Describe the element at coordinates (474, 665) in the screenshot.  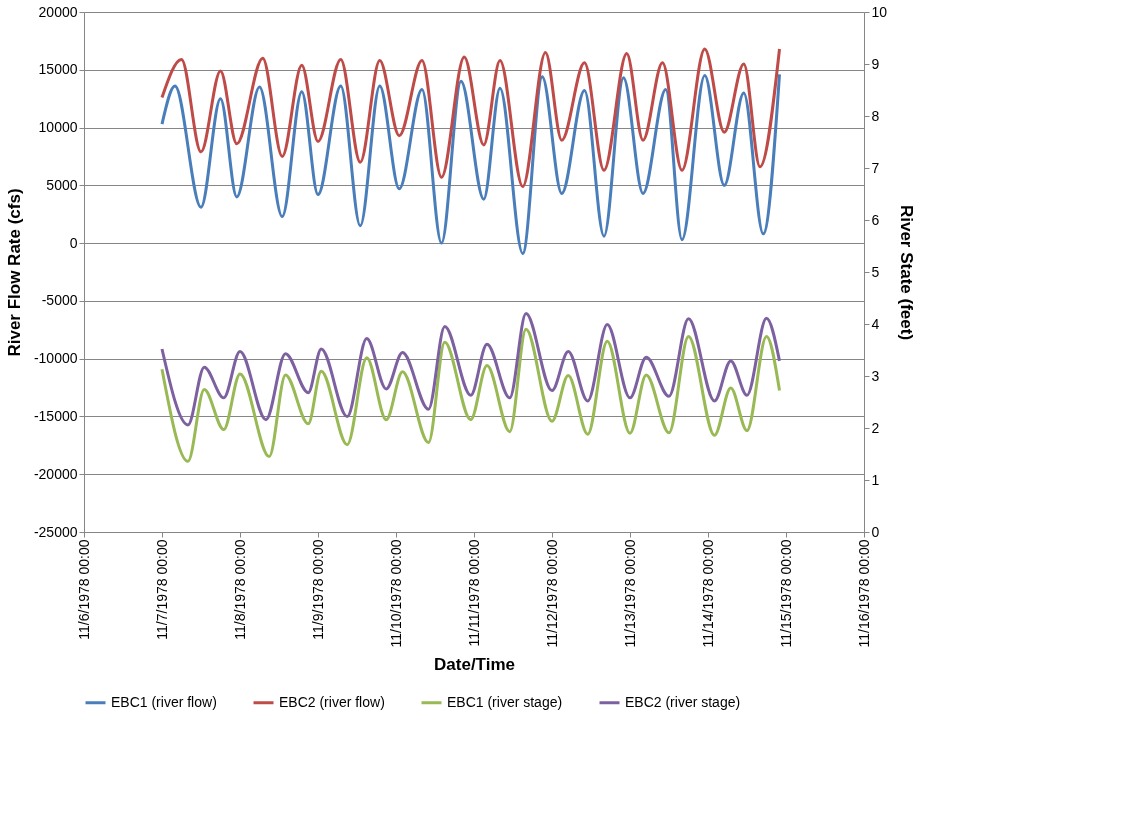
I see `x-axis-title: Date/Time` at that location.